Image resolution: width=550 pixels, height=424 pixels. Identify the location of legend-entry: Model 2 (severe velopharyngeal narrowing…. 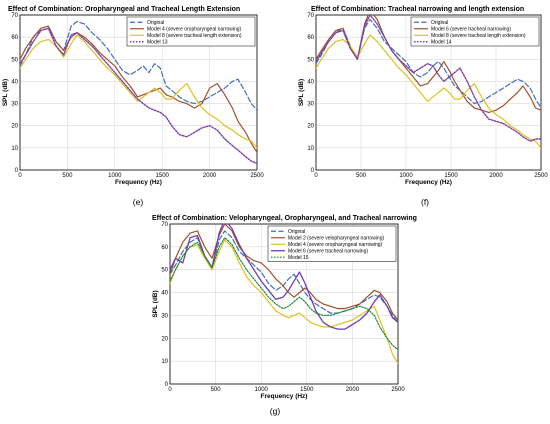
(336, 239).